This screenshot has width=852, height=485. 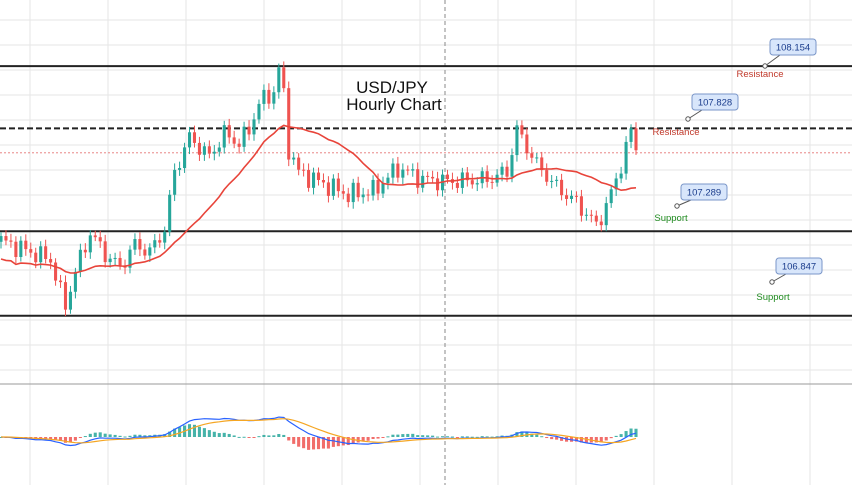 What do you see at coordinates (799, 267) in the screenshot?
I see `level-value-label: 106.847` at bounding box center [799, 267].